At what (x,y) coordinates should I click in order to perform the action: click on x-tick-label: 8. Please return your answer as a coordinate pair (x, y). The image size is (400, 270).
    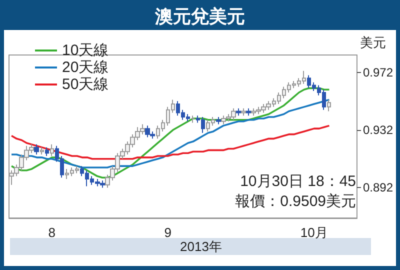
    Looking at the image, I should click on (52, 232).